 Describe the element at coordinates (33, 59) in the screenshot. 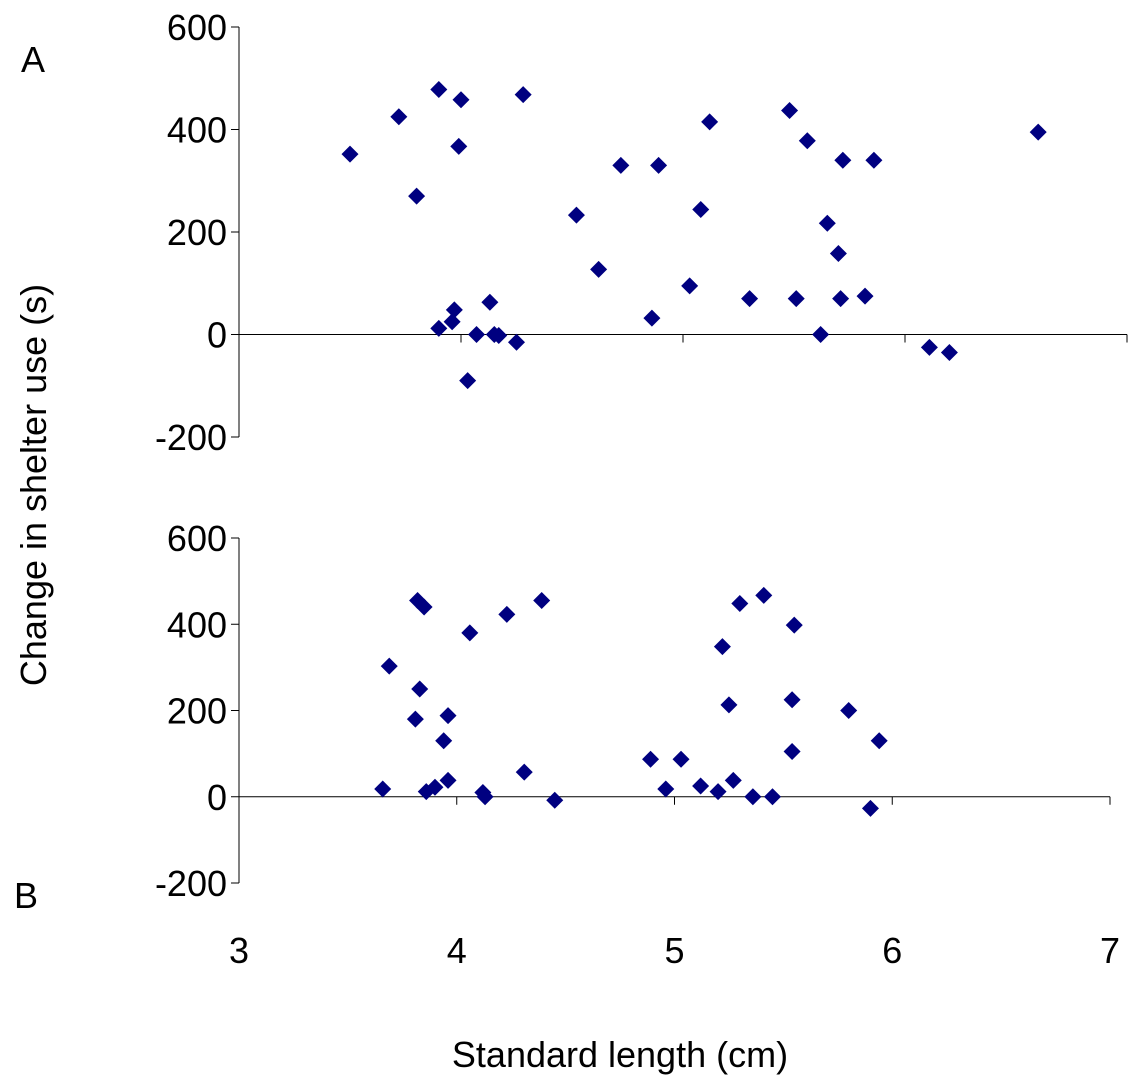

I see `panel-label: A` at that location.